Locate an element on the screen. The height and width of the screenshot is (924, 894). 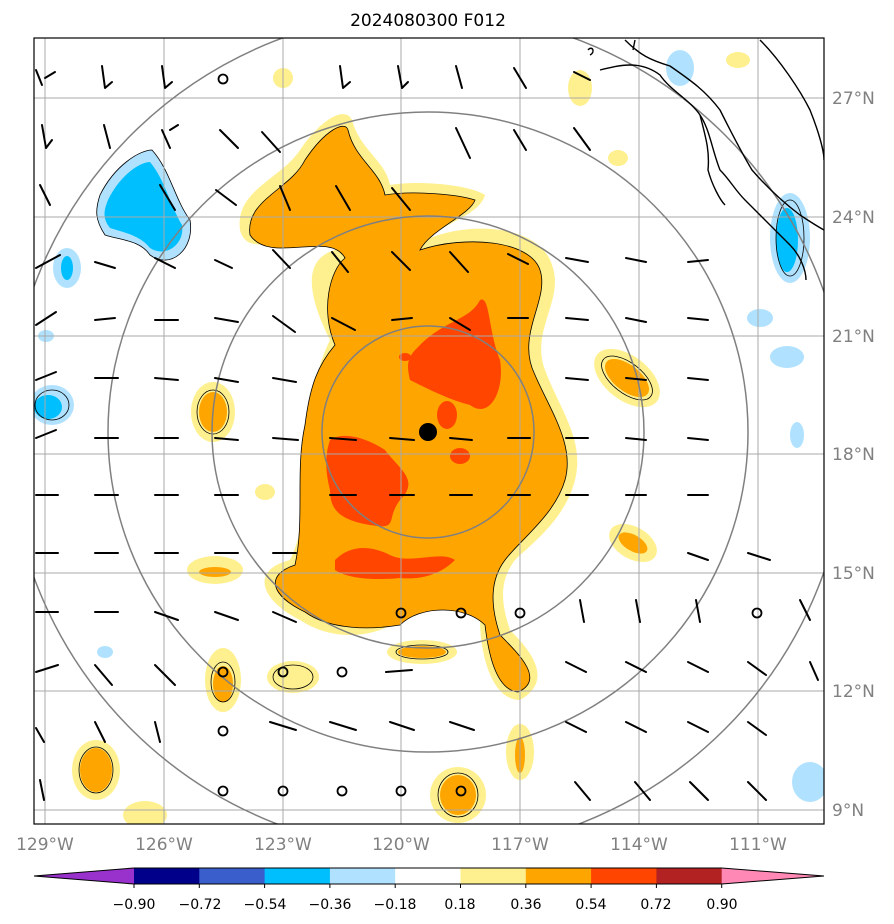
colorbar-extend-high is located at coordinates (772, 876).